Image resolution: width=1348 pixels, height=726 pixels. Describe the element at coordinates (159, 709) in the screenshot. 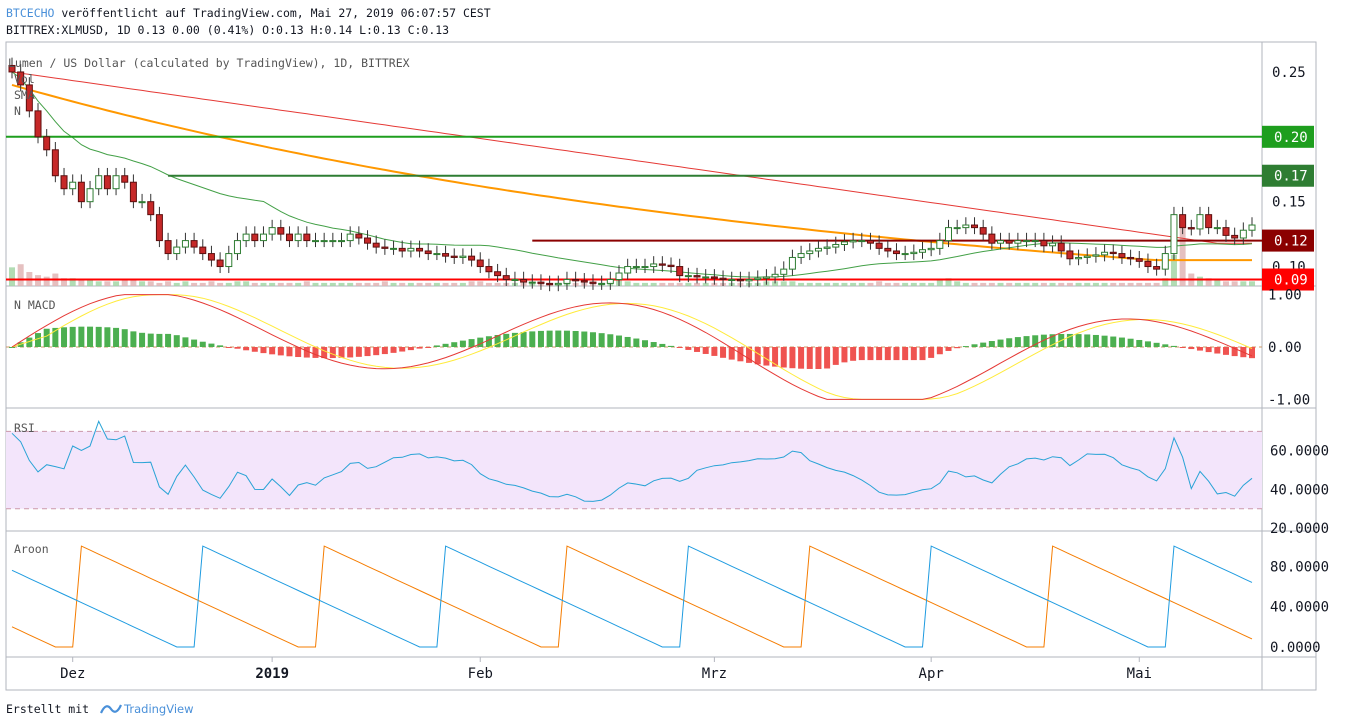

I see `tradingview-brand: TradingView` at that location.